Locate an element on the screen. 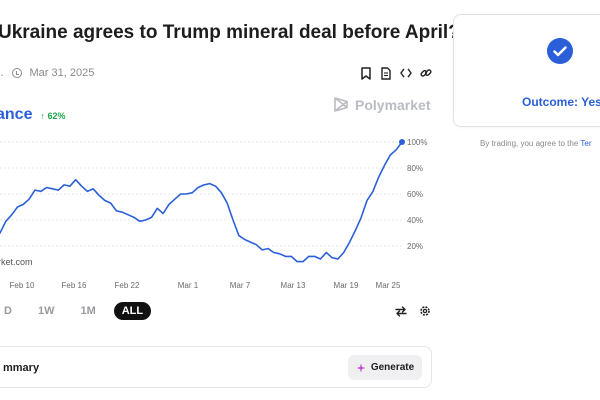 Image resolution: width=600 pixels, height=400 pixels. x-tick-label: Feb 10 is located at coordinates (22, 285).